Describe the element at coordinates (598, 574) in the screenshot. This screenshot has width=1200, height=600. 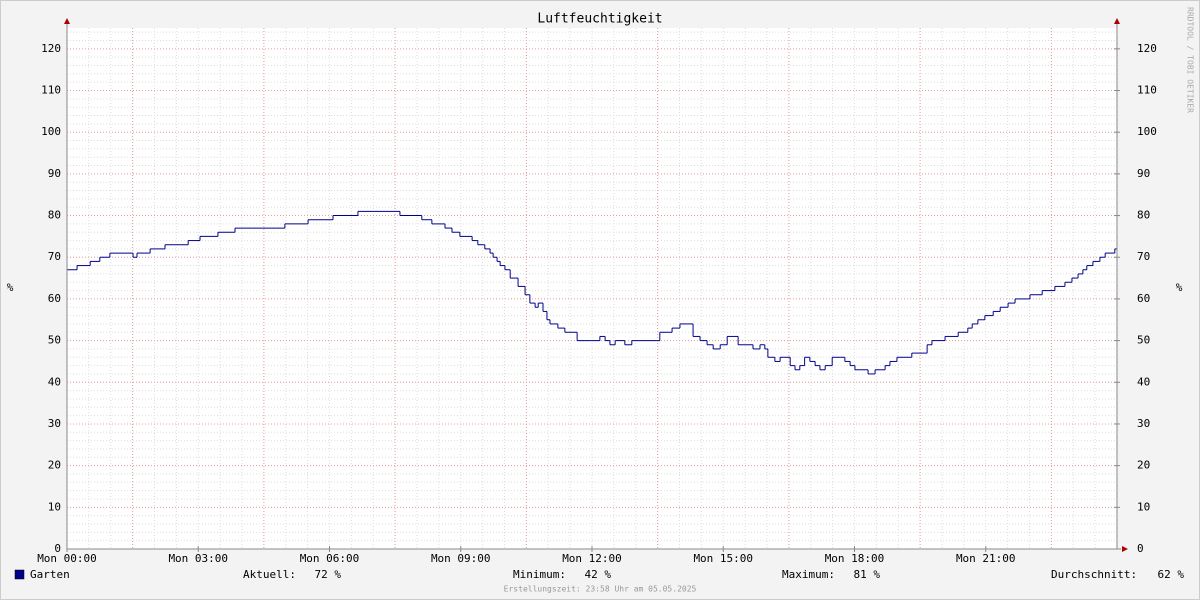
I see `stat-value: 42 %` at that location.